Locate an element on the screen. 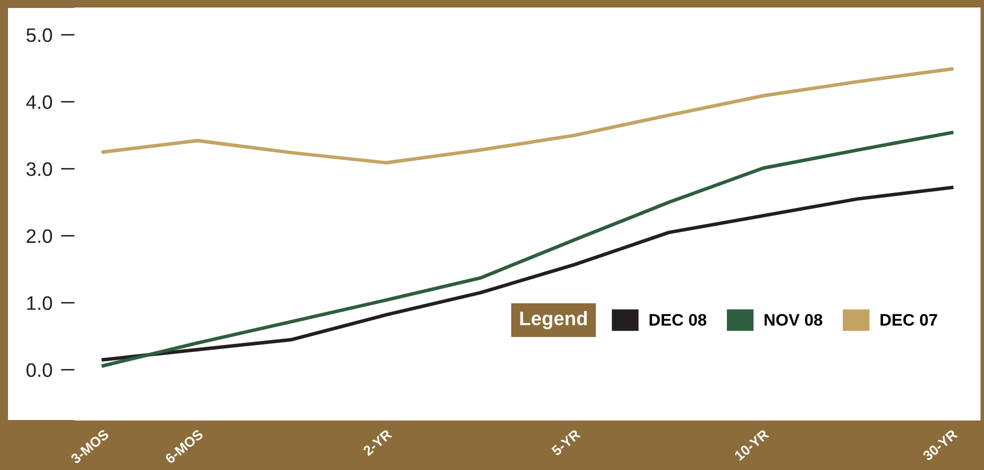 The width and height of the screenshot is (984, 470). y-tick-label: 5.0 is located at coordinates (39, 35).